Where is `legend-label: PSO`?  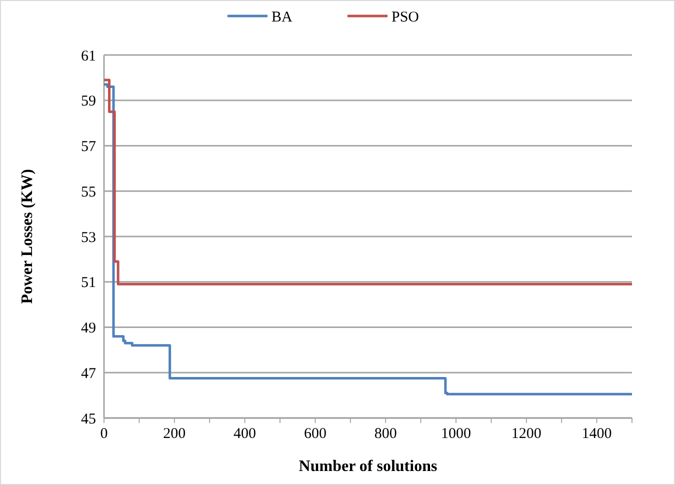
legend-label: PSO is located at coordinates (406, 17).